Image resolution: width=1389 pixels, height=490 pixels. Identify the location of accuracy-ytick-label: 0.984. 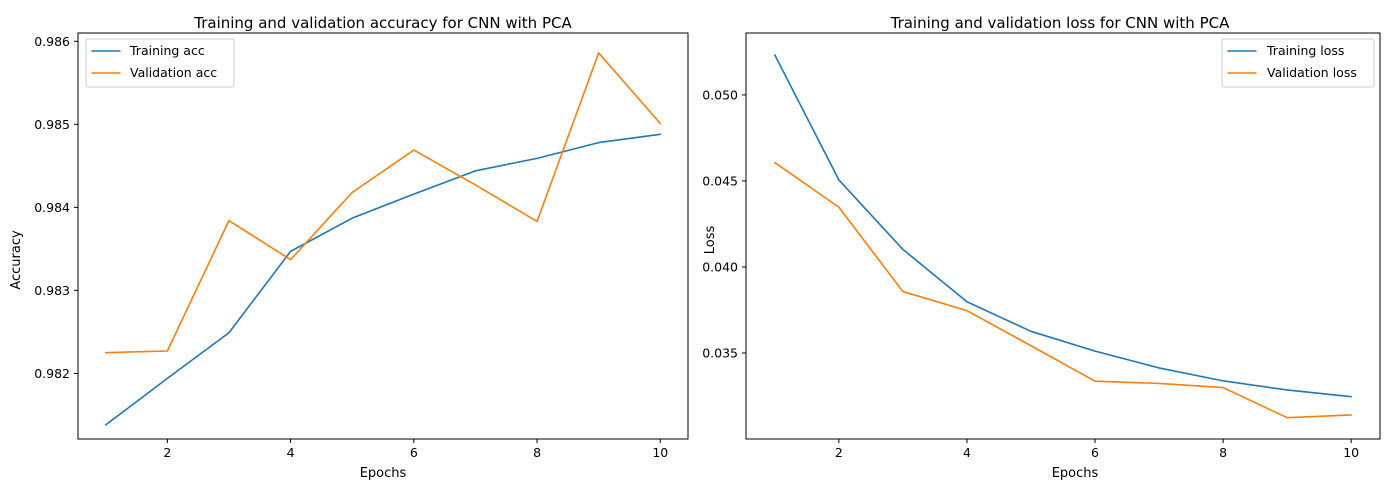
(52, 207).